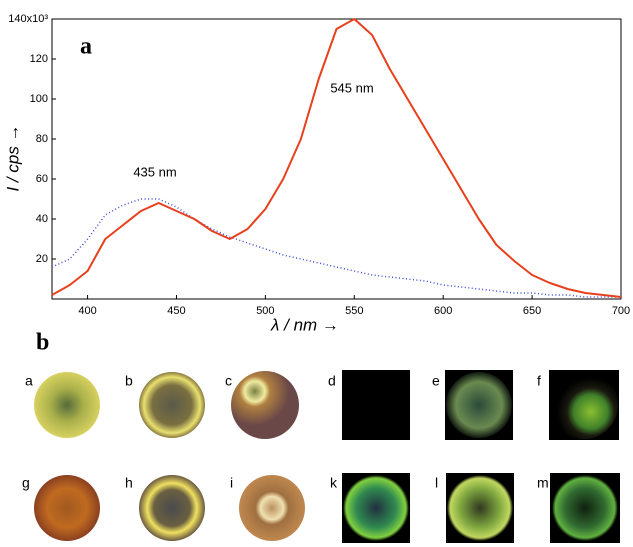 The height and width of the screenshot is (547, 633). Describe the element at coordinates (129, 483) in the screenshot. I see `image-label: h` at that location.